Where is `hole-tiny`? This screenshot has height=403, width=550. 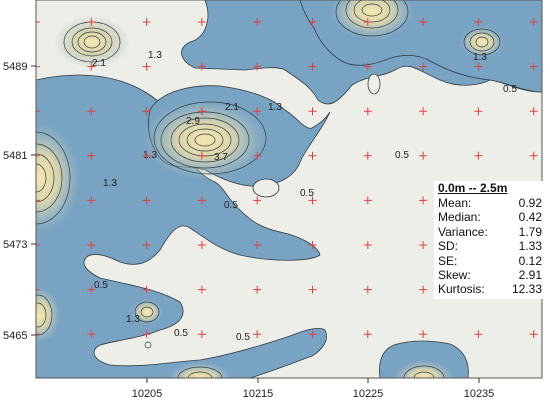 hole-tiny is located at coordinates (374, 84).